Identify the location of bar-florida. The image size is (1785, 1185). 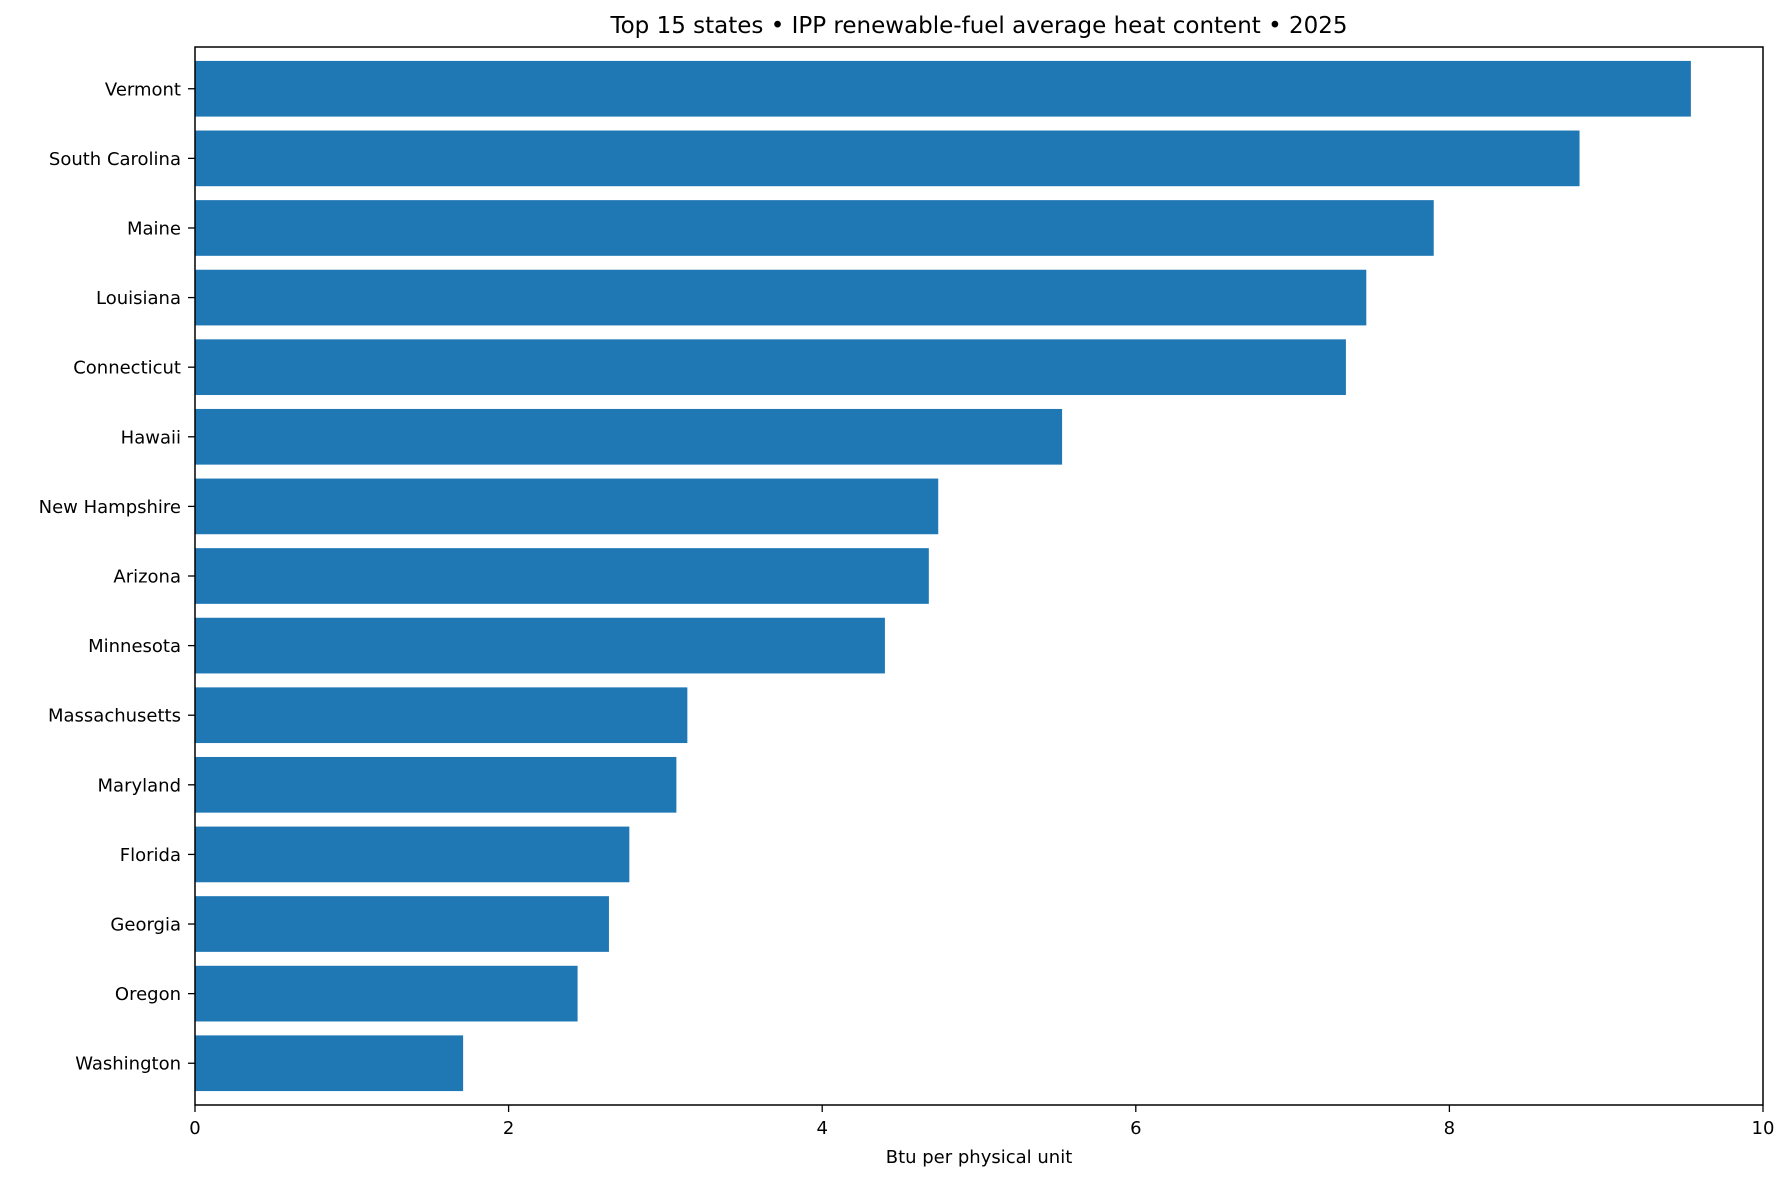
(412, 854).